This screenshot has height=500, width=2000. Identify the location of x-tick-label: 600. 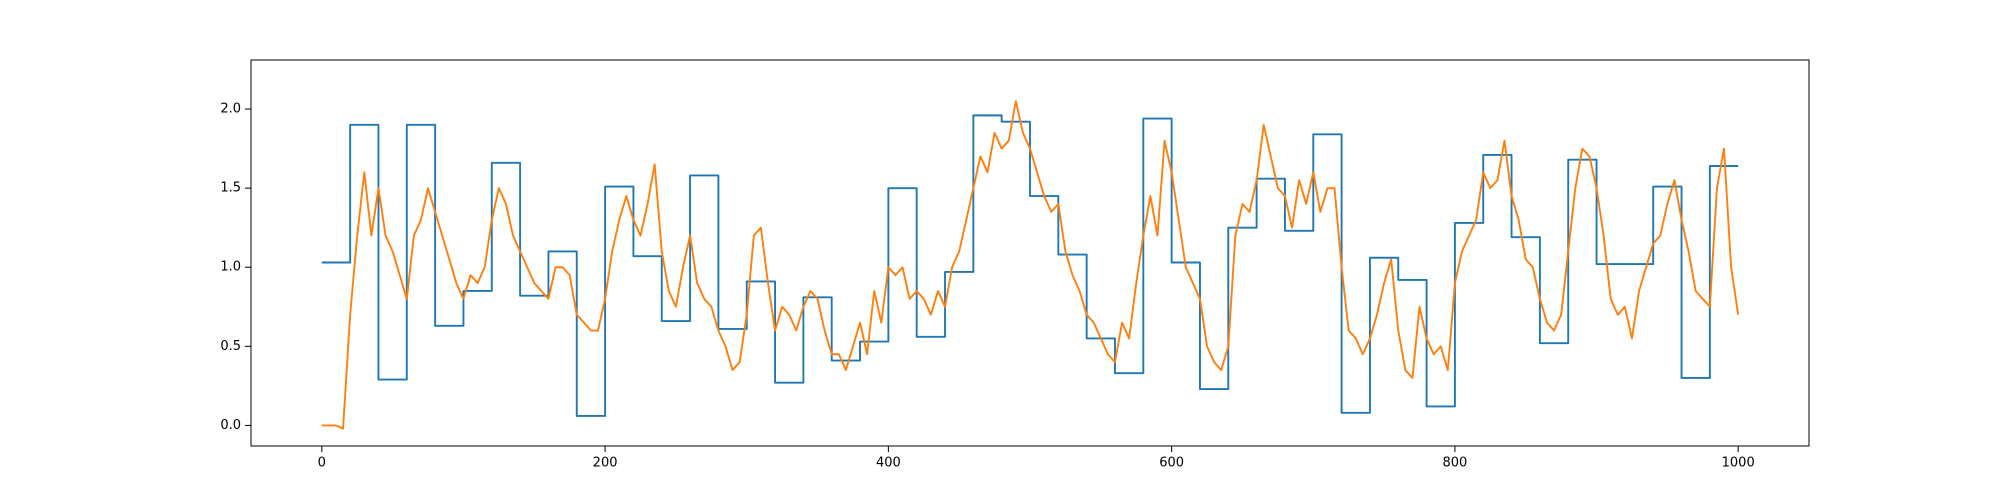
(1171, 463).